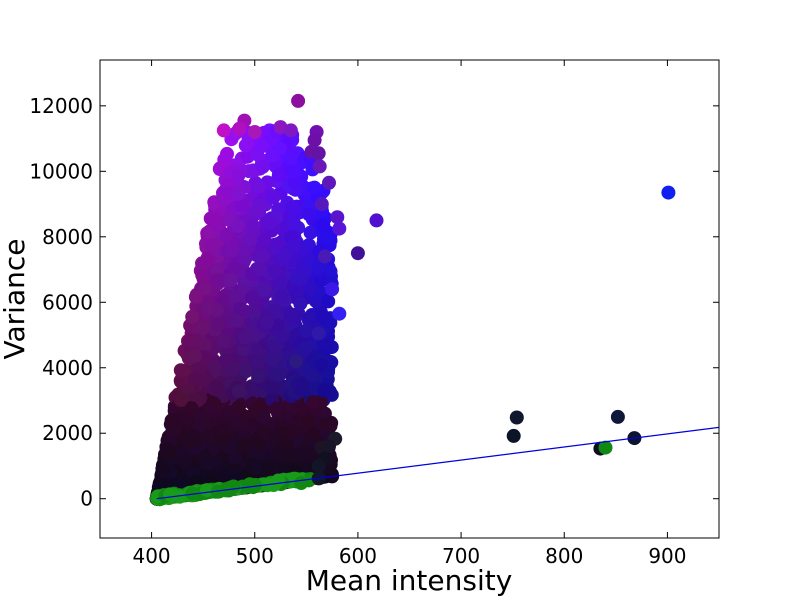 The width and height of the screenshot is (800, 600). Describe the element at coordinates (67, 368) in the screenshot. I see `y-tick-label: 4000` at that location.